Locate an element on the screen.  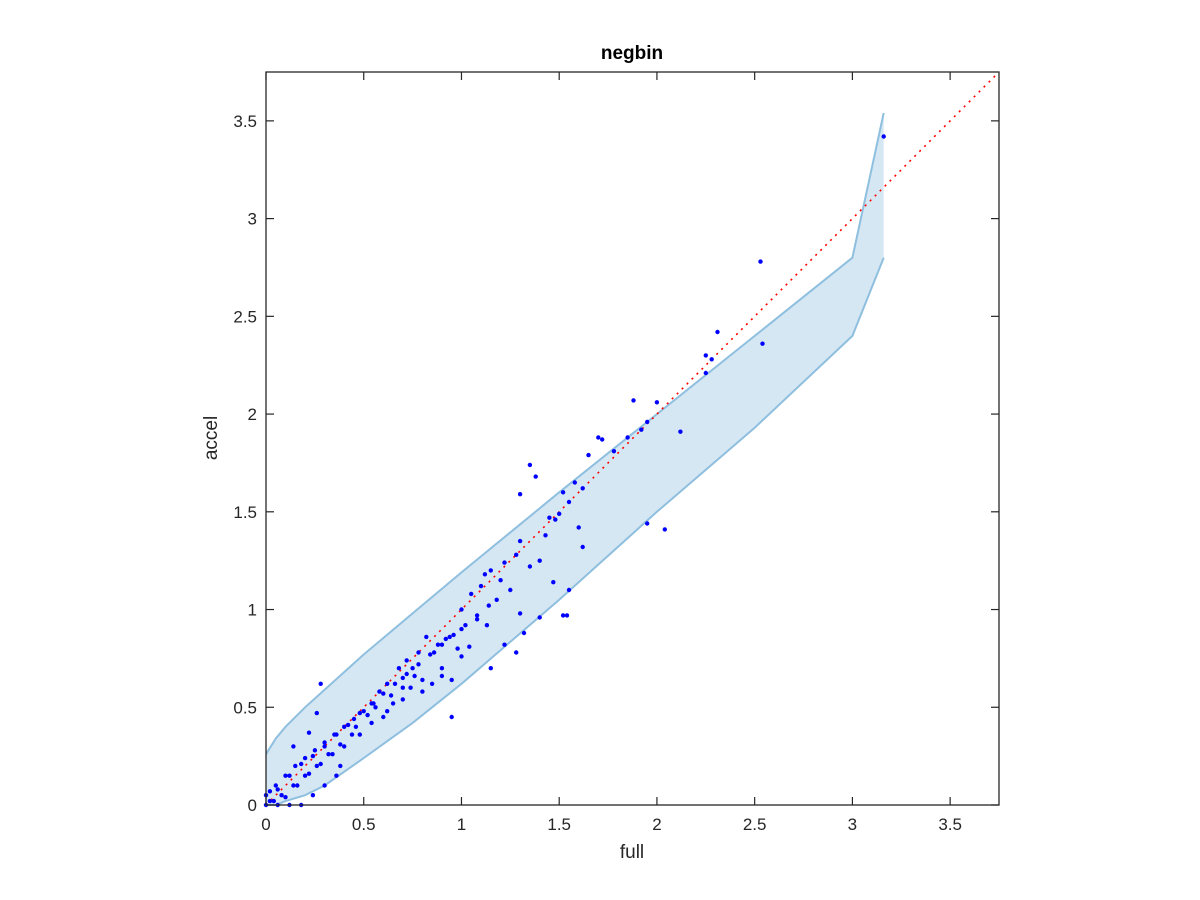
y-axis-label: accel is located at coordinates (211, 438).